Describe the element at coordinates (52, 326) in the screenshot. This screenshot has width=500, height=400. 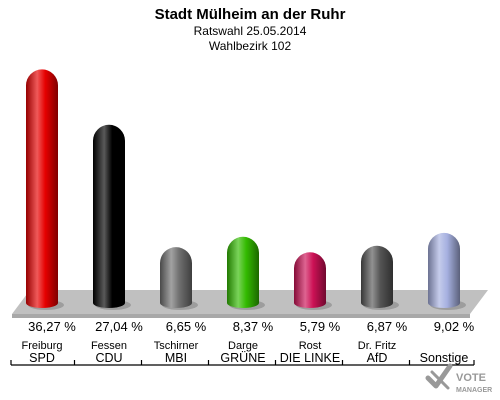
I see `value-label: 36,27 %` at that location.